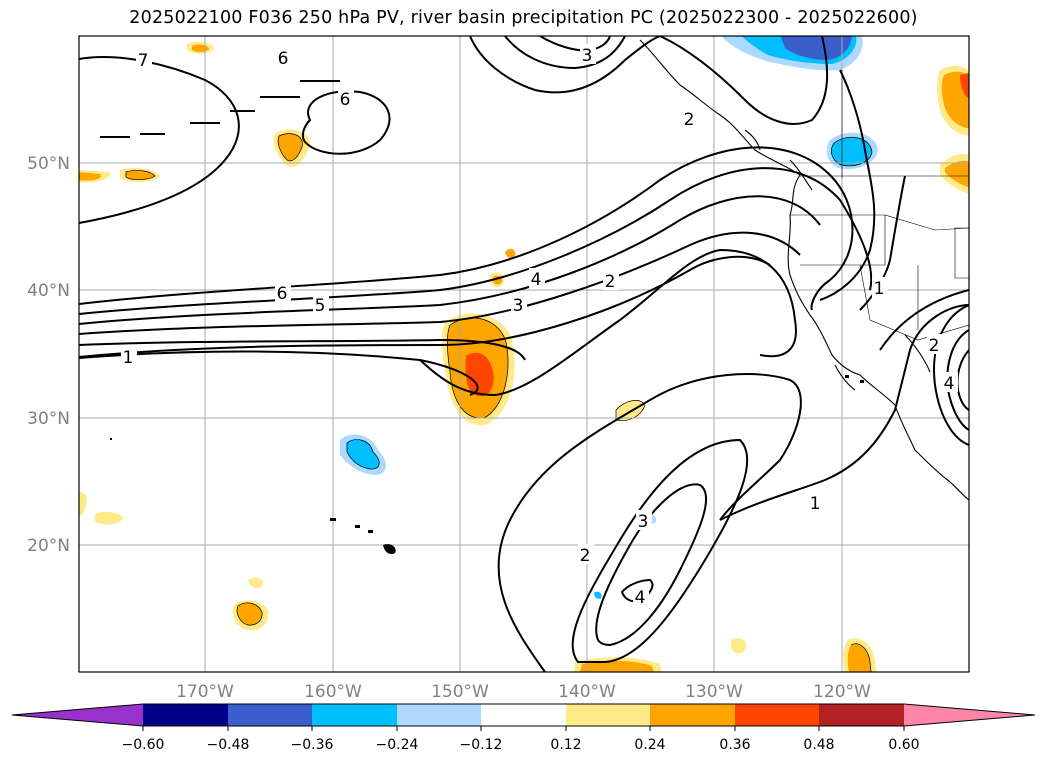 This screenshot has width=1047, height=765. What do you see at coordinates (312, 745) in the screenshot?
I see `colorbar-tick: −0.36` at bounding box center [312, 745].